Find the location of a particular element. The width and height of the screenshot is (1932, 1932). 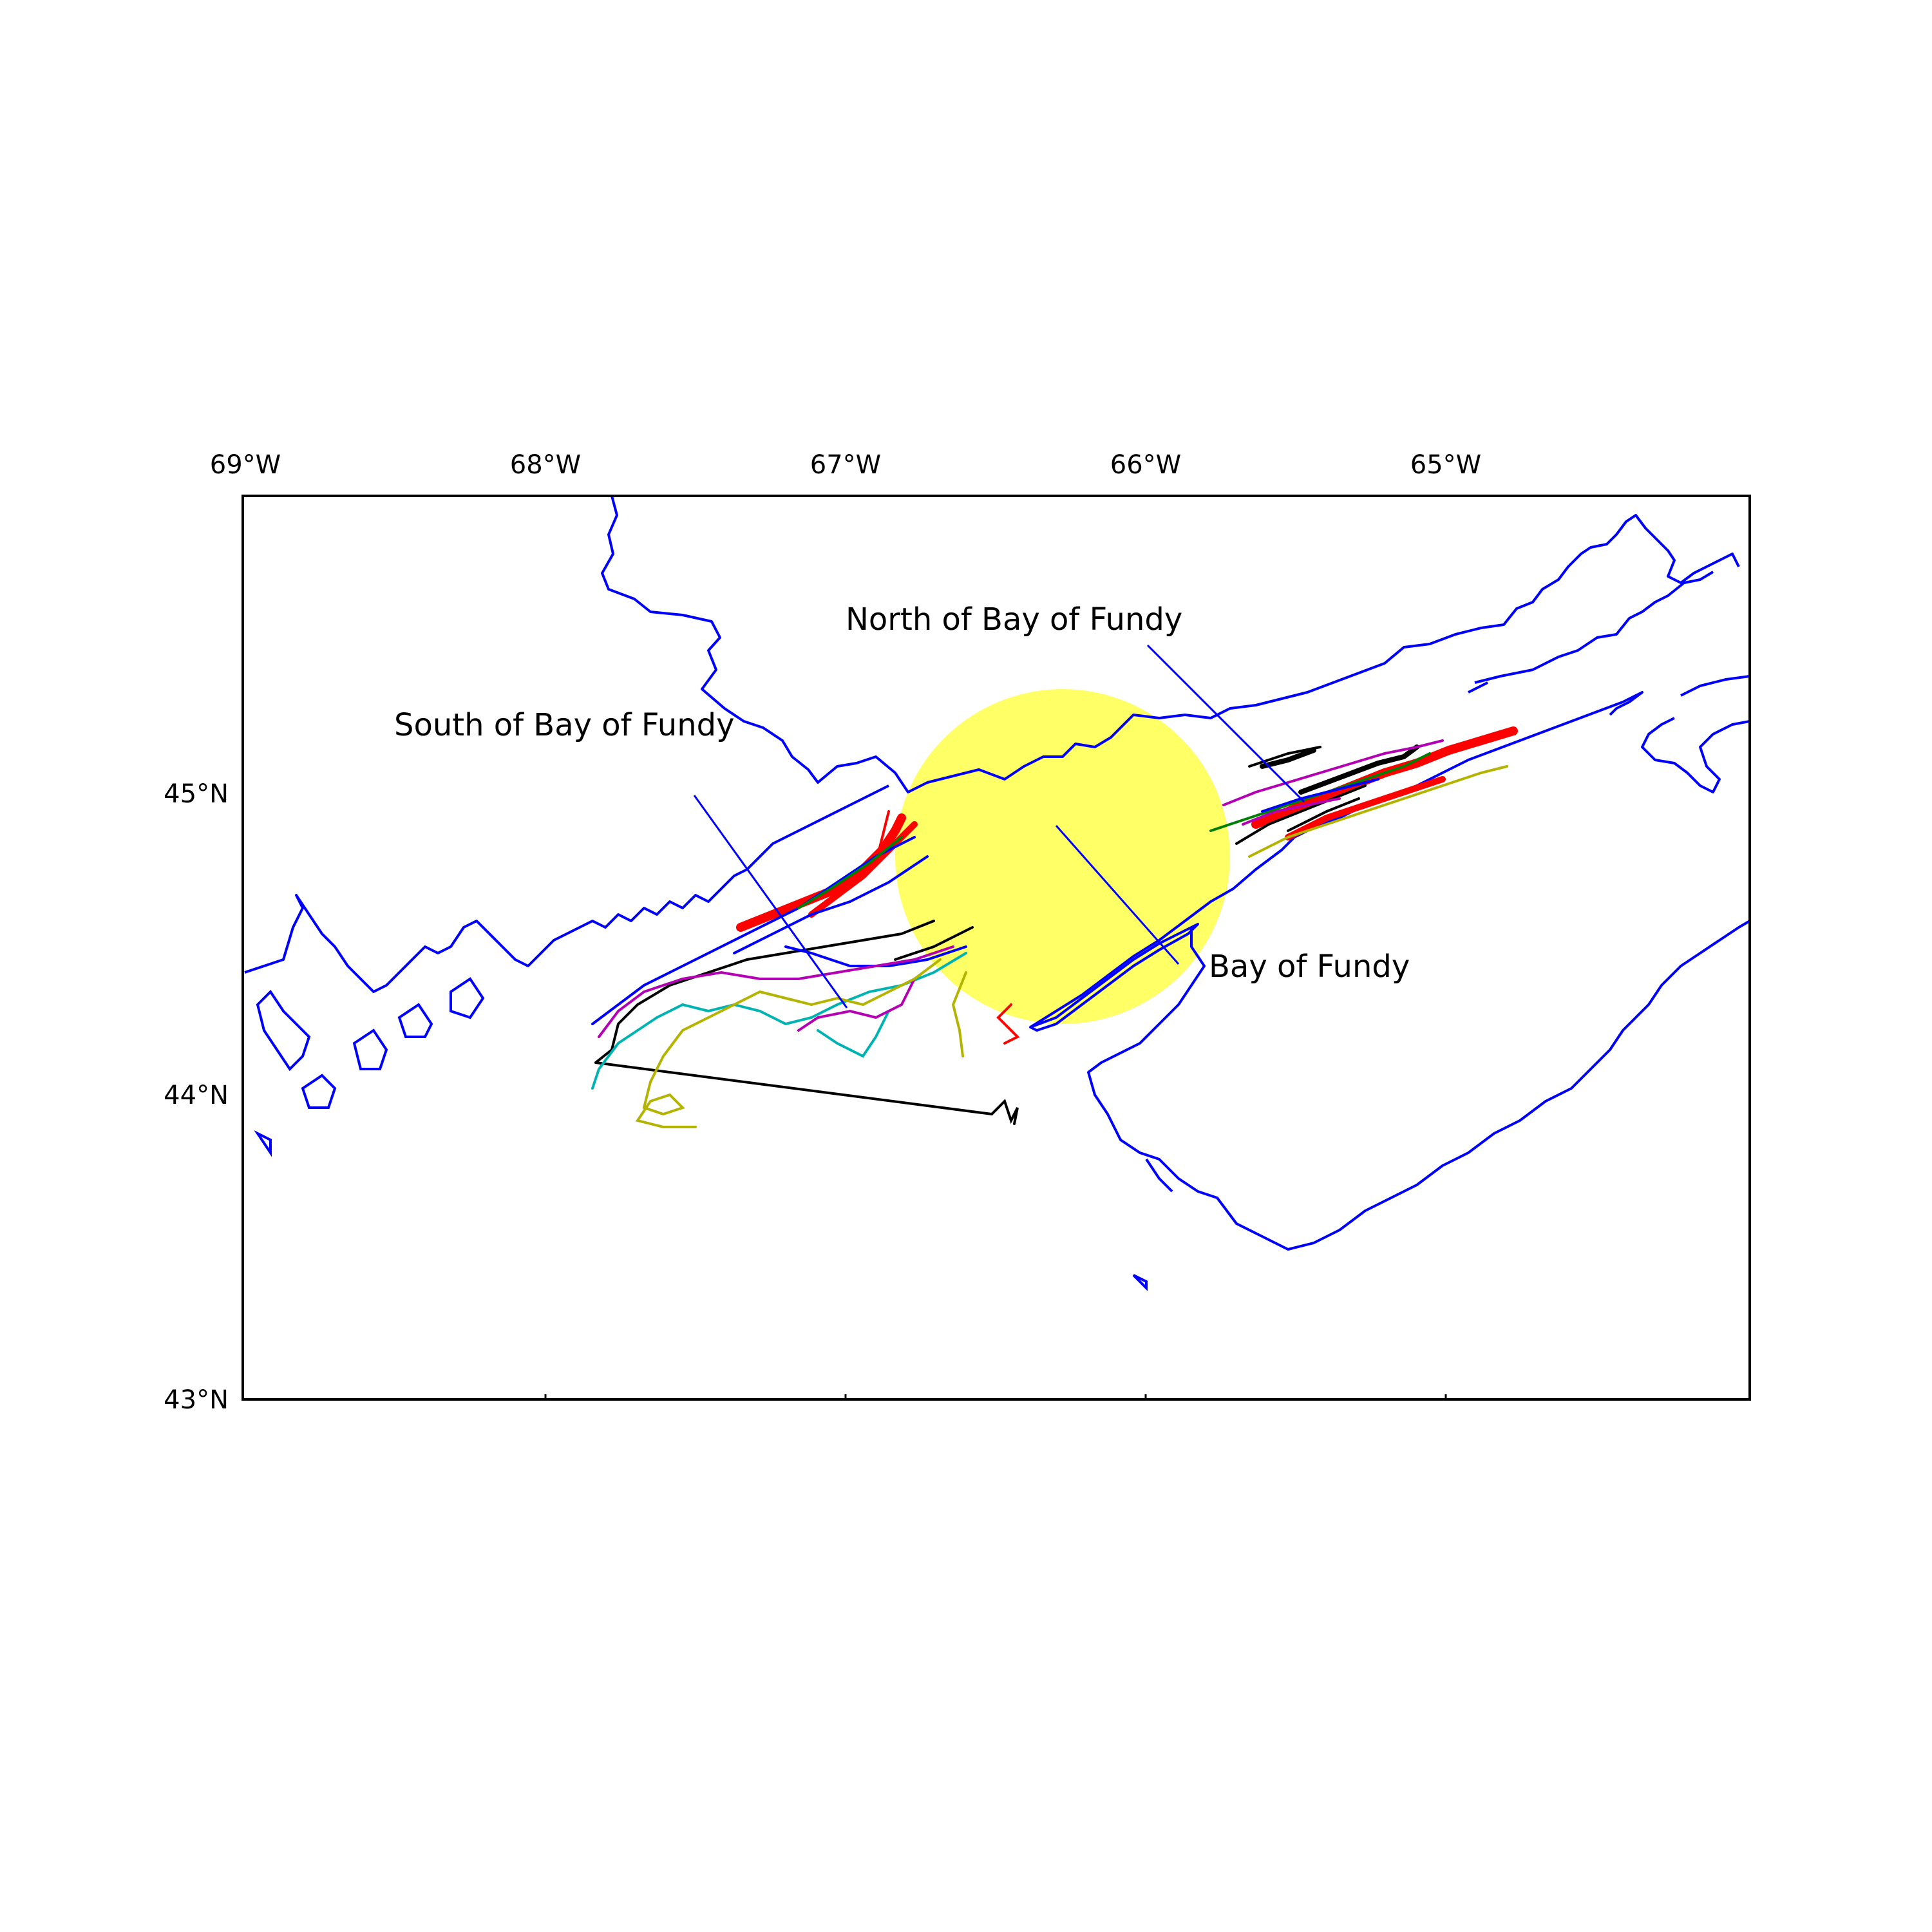

south-label-leader is located at coordinates (771, 902).